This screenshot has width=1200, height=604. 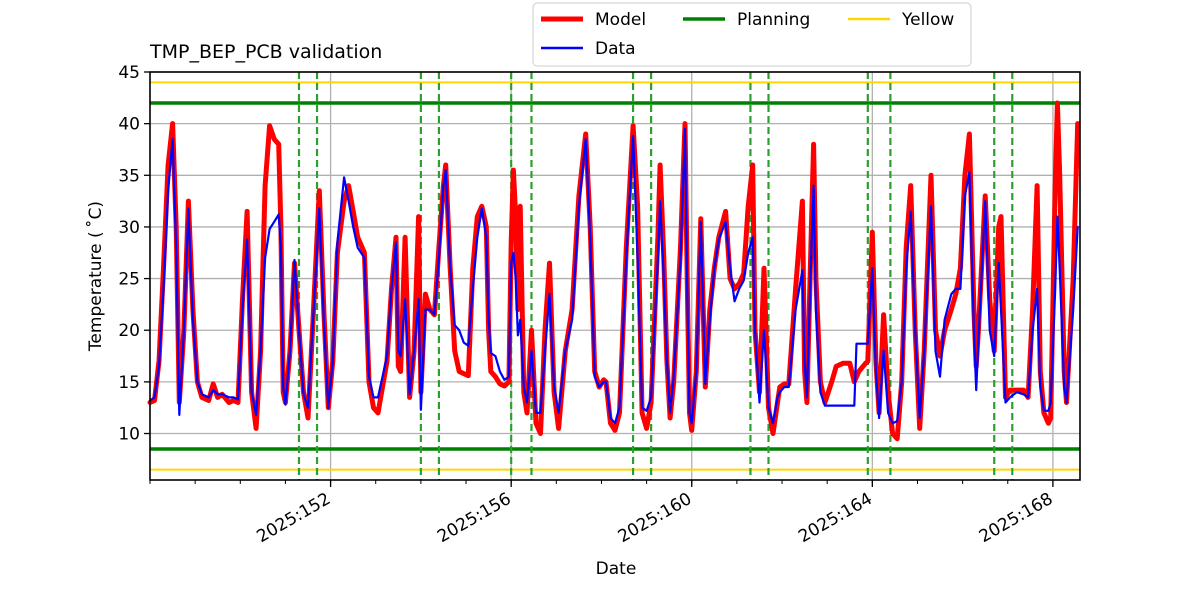 I want to click on y-tick-label: 20, so click(x=129, y=331).